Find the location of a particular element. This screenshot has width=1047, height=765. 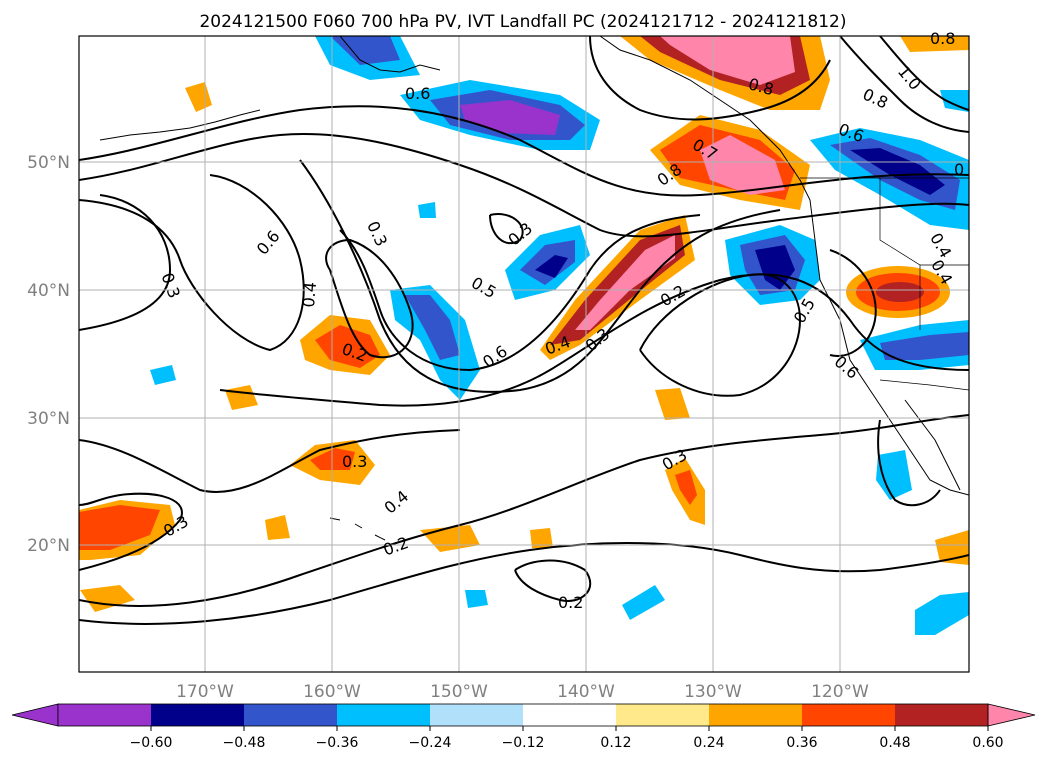

positive-anomaly-california-core is located at coordinates (900, 292).